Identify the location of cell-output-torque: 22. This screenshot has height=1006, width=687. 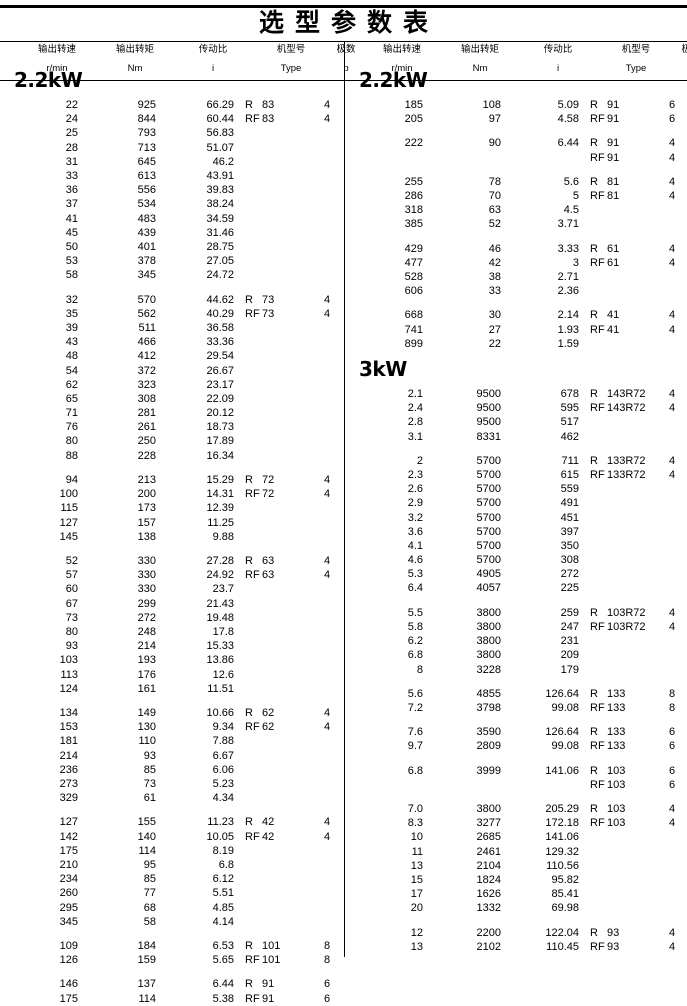
(494, 343).